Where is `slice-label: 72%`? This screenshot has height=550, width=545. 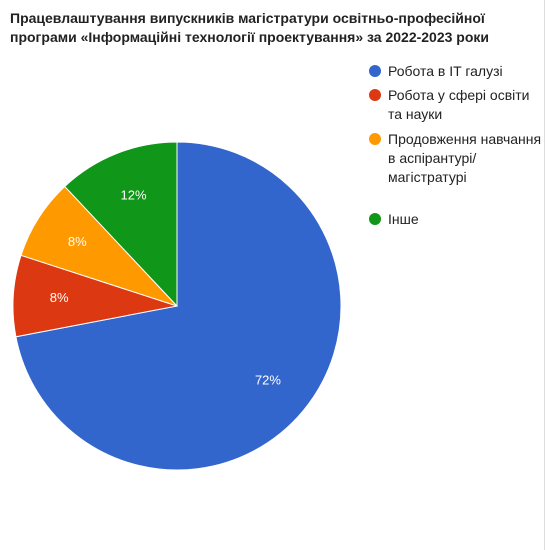
slice-label: 72% is located at coordinates (268, 380).